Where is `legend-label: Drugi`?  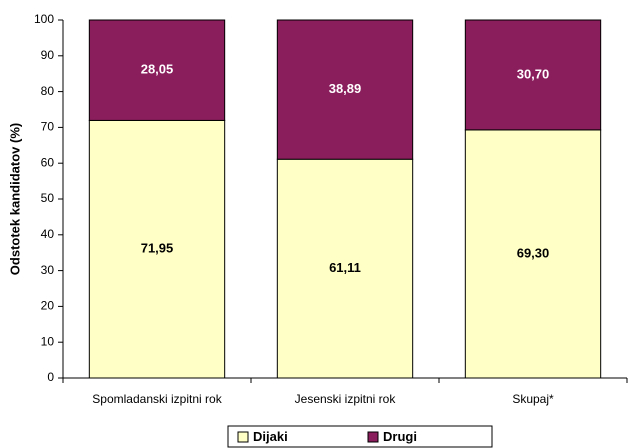
legend-label: Drugi is located at coordinates (400, 436).